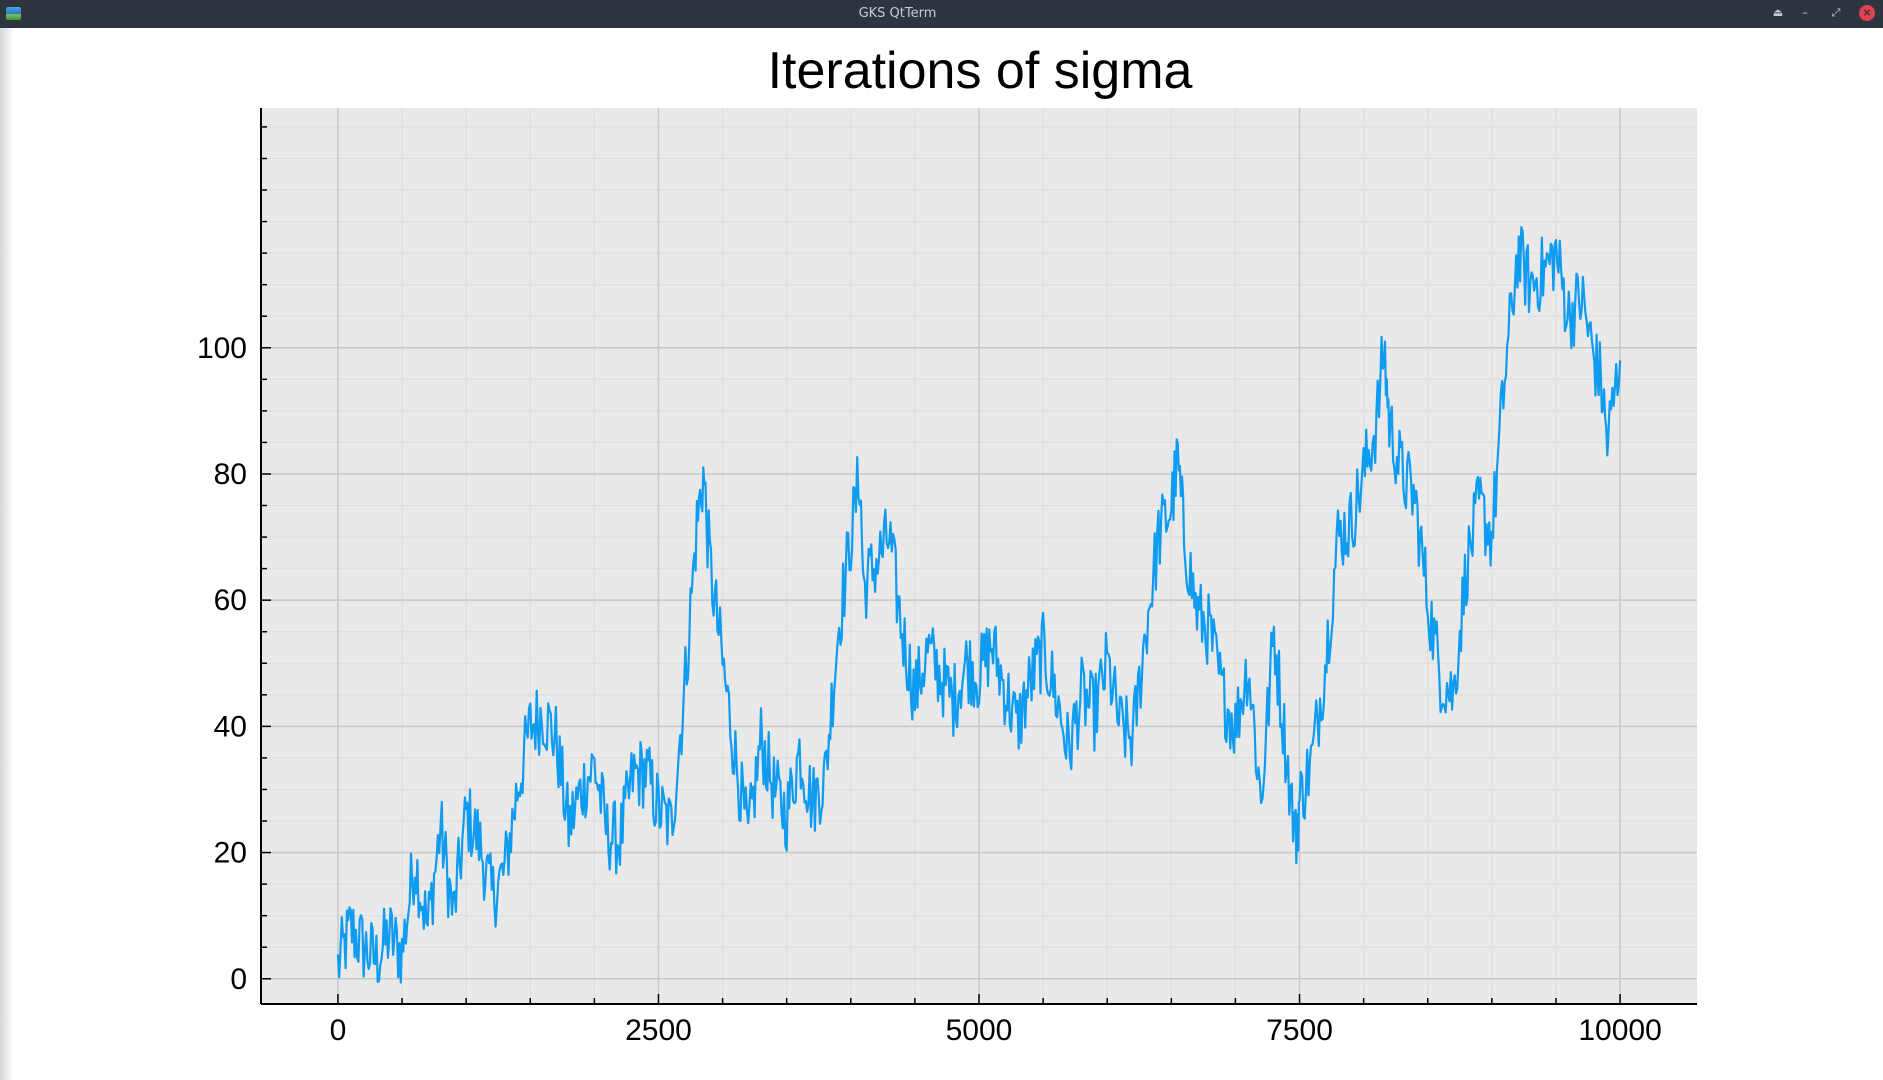 Image resolution: width=1883 pixels, height=1080 pixels. What do you see at coordinates (1805, 12) in the screenshot?
I see `minimize-icon: –` at bounding box center [1805, 12].